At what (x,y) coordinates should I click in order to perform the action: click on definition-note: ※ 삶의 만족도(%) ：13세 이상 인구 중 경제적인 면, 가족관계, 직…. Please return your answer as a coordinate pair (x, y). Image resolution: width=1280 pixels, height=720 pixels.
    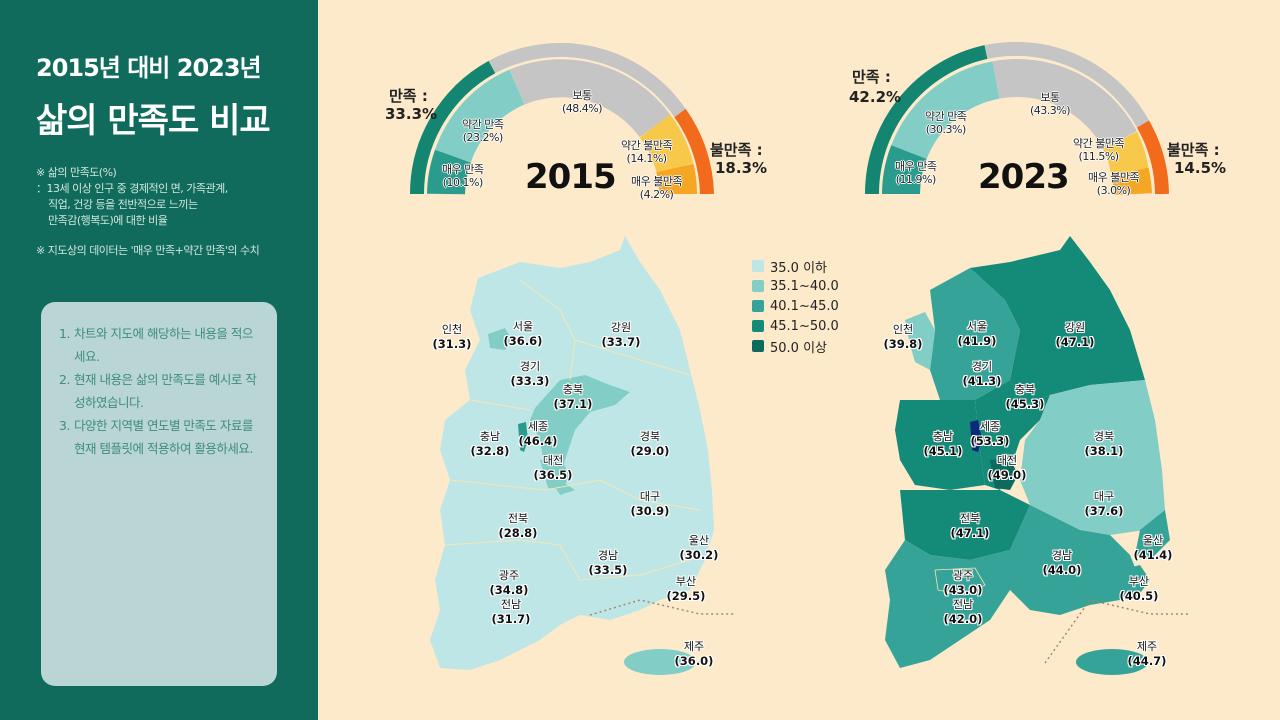
    Looking at the image, I should click on (132, 197).